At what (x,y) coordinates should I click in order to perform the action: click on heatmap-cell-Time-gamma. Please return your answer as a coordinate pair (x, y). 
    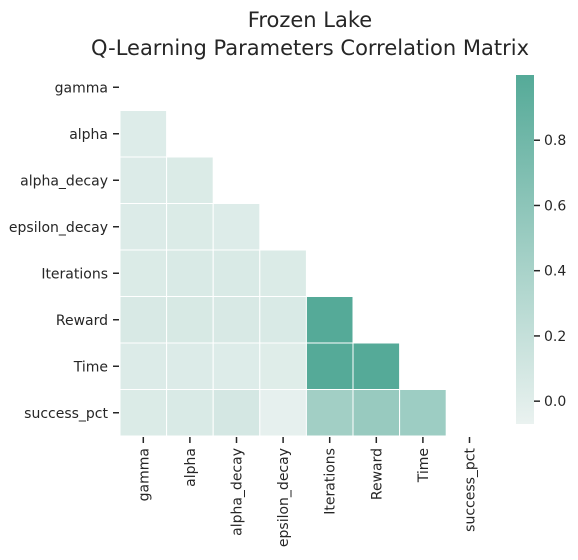
    Looking at the image, I should click on (143, 366).